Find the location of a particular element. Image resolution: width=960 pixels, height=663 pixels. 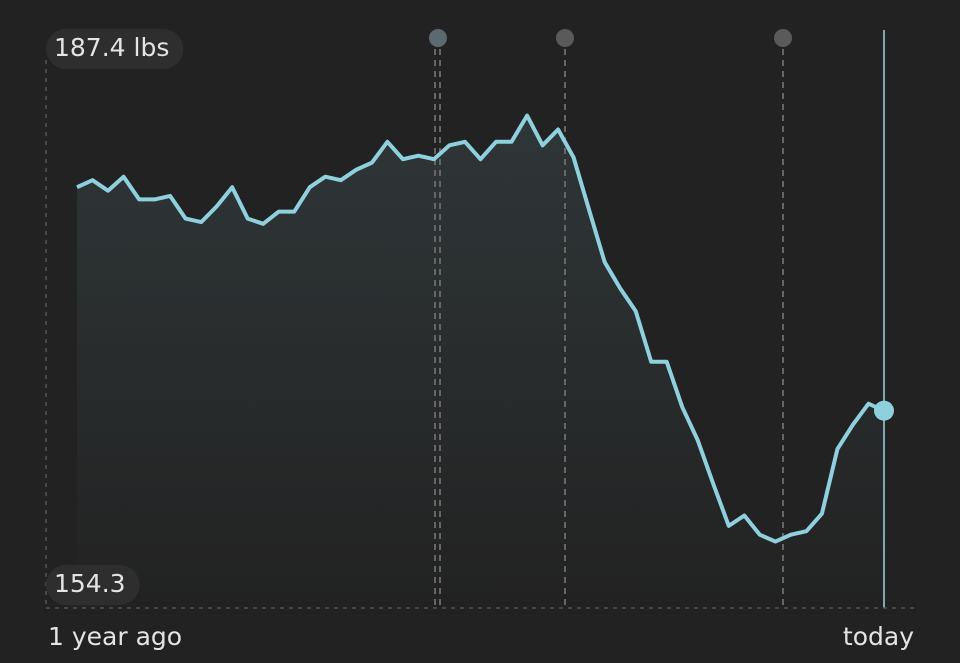

y-tick: 154.3 is located at coordinates (93, 585).